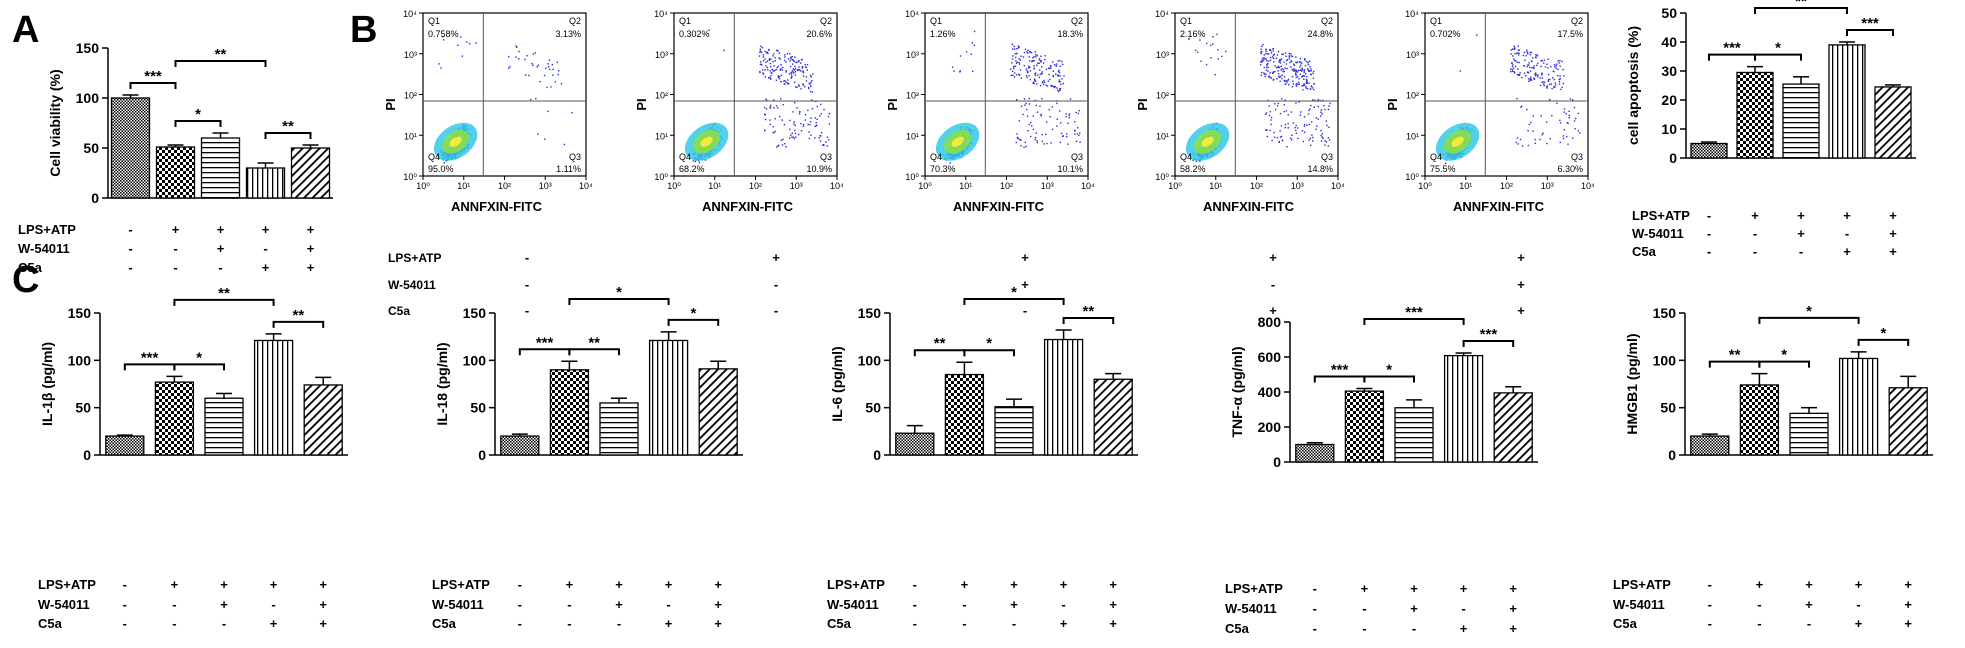  I want to click on quadrant-value: 6.30%, so click(1570, 169).